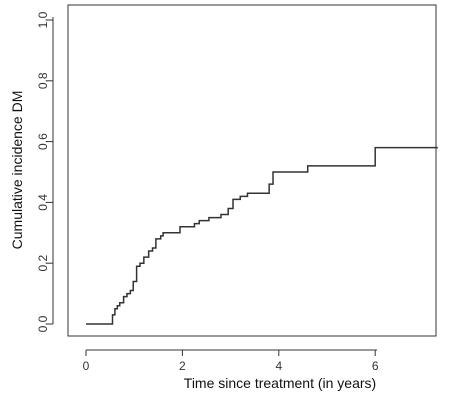 The width and height of the screenshot is (450, 401). I want to click on x-tick-label: 6, so click(375, 366).